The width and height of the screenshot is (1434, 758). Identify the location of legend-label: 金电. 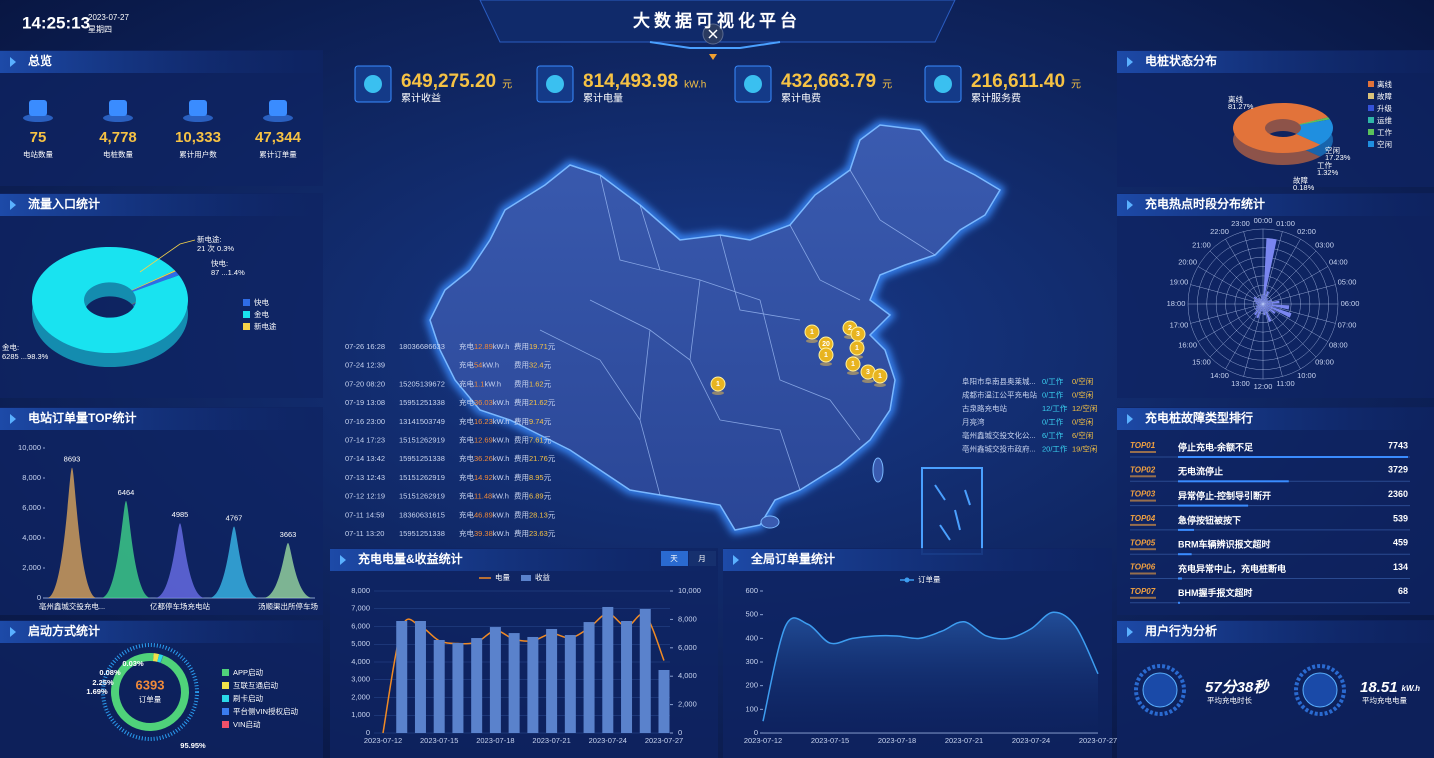
(261, 314).